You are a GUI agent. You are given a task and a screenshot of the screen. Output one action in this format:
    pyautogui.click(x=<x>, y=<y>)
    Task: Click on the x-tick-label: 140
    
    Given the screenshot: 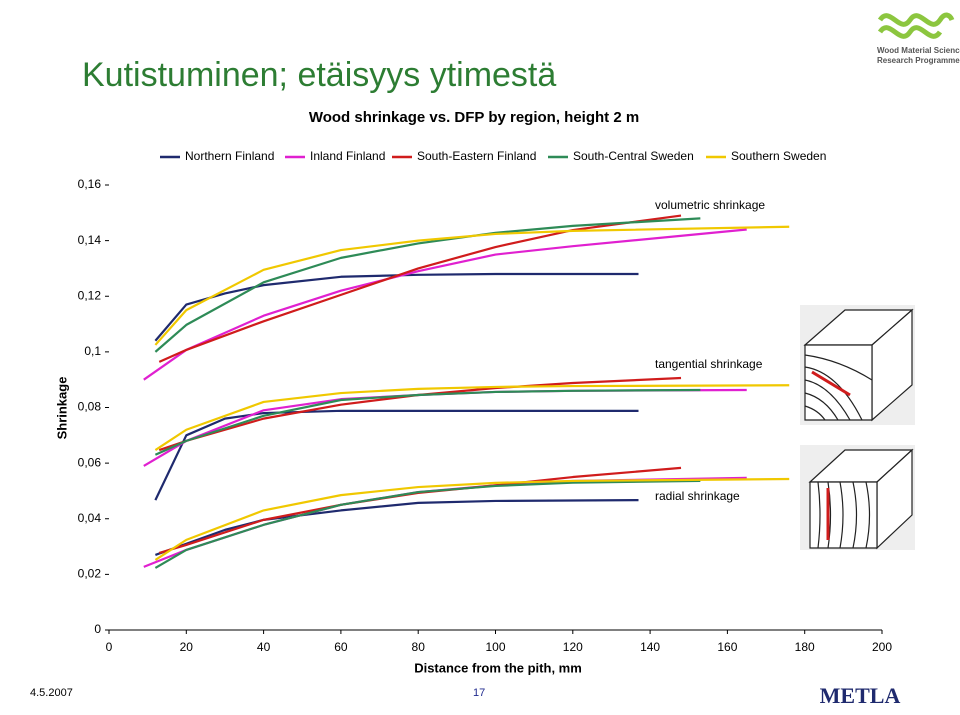 What is the action you would take?
    pyautogui.click(x=650, y=647)
    